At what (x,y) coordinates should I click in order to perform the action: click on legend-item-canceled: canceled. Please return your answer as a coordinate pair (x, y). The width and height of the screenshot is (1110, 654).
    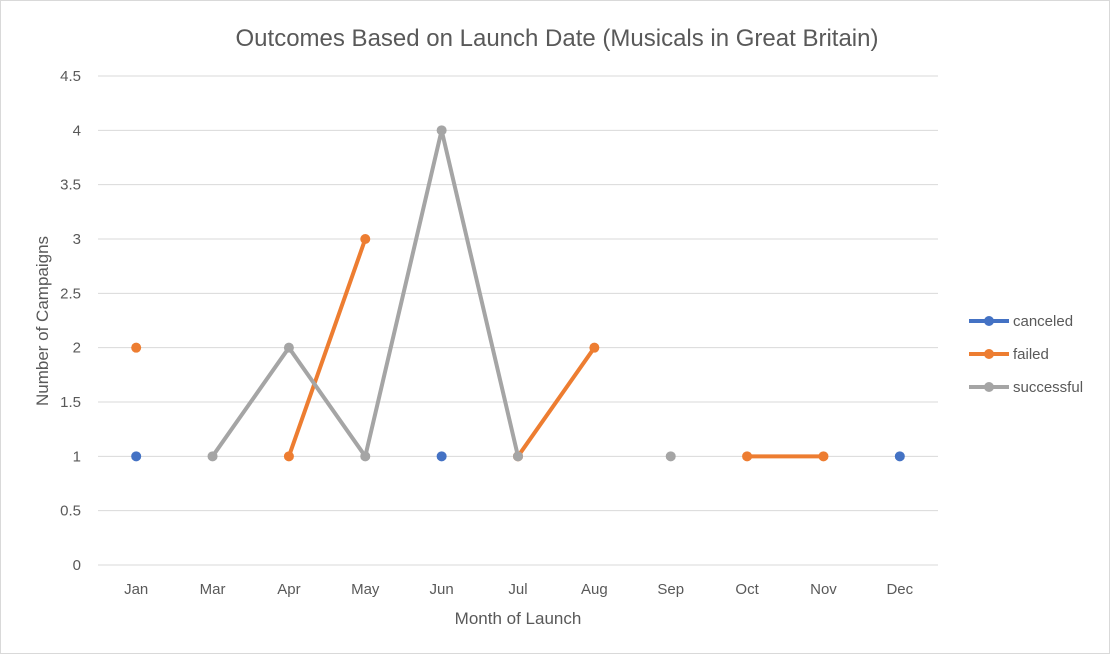
    Looking at the image, I should click on (1021, 321).